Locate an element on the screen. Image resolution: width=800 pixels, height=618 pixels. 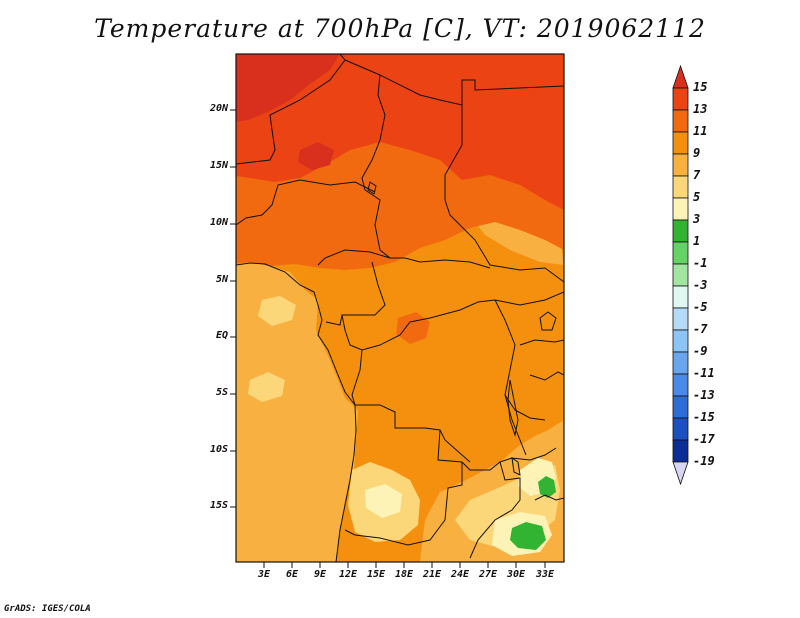
colorbar is located at coordinates (680, 275).